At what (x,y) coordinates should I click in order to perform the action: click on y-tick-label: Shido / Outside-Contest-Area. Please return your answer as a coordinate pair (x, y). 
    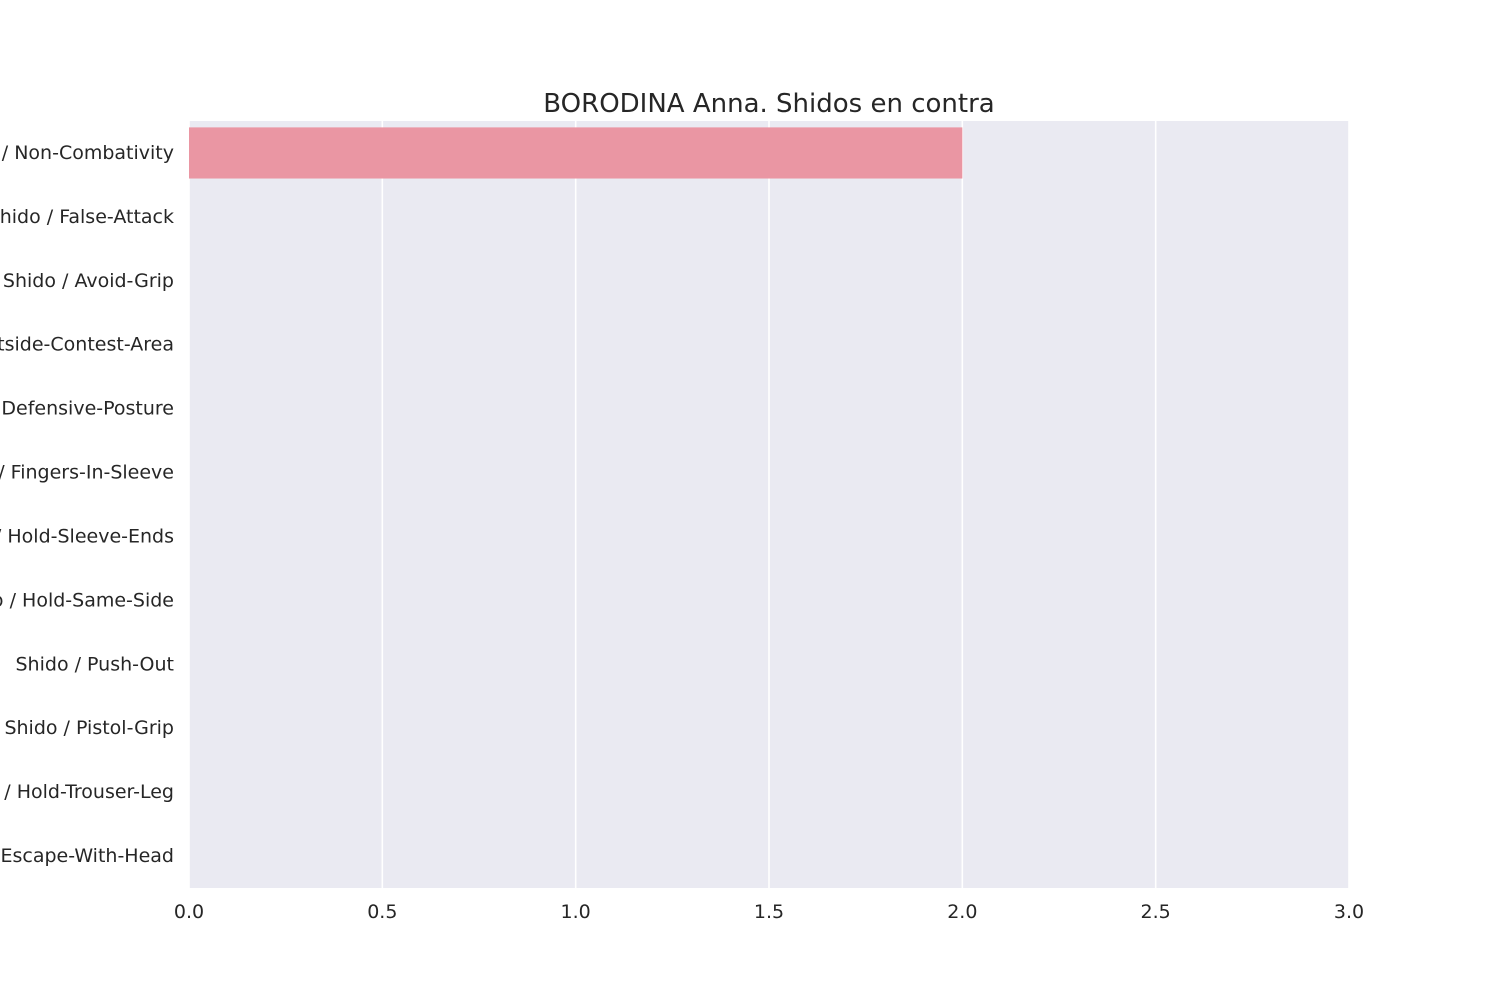
    Looking at the image, I should click on (87, 345).